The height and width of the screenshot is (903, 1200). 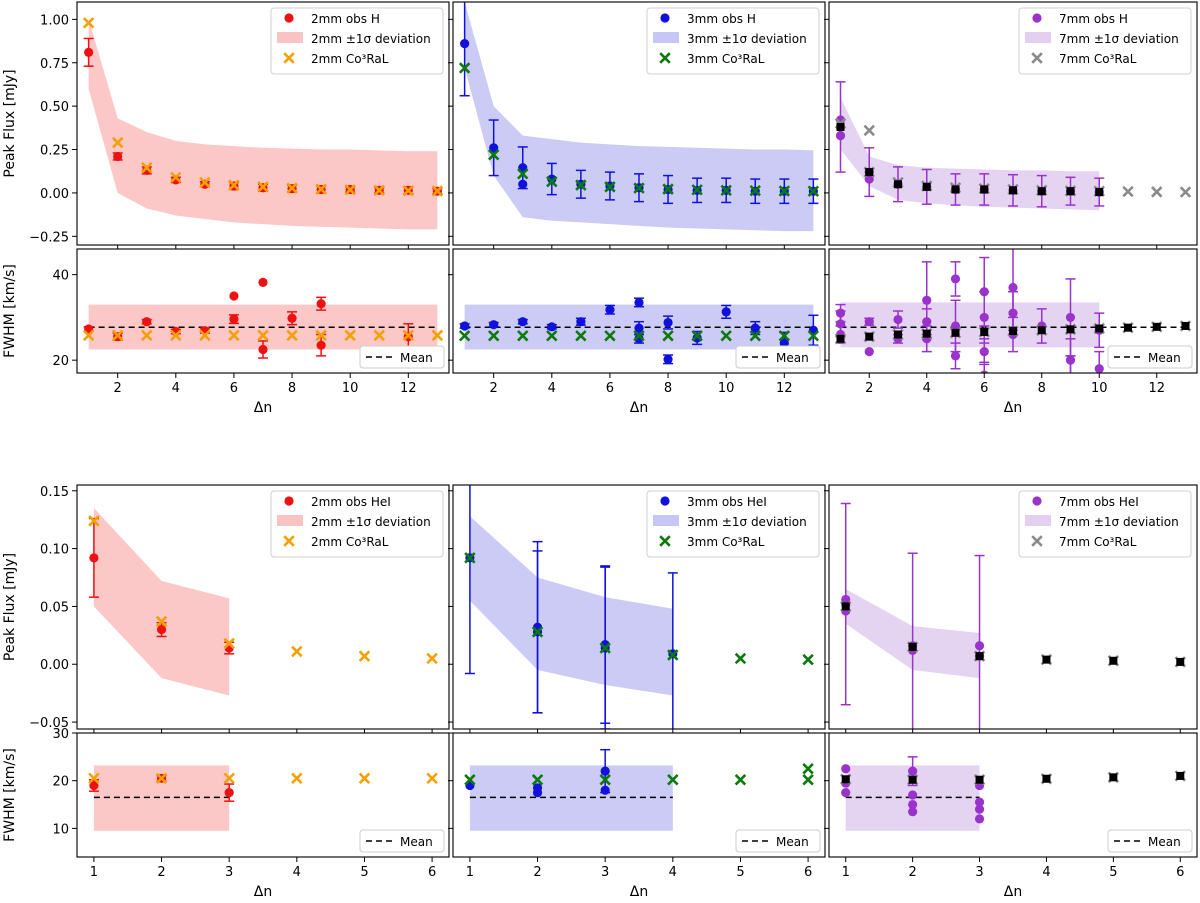 I want to click on legend-band-swatch, so click(x=290, y=520).